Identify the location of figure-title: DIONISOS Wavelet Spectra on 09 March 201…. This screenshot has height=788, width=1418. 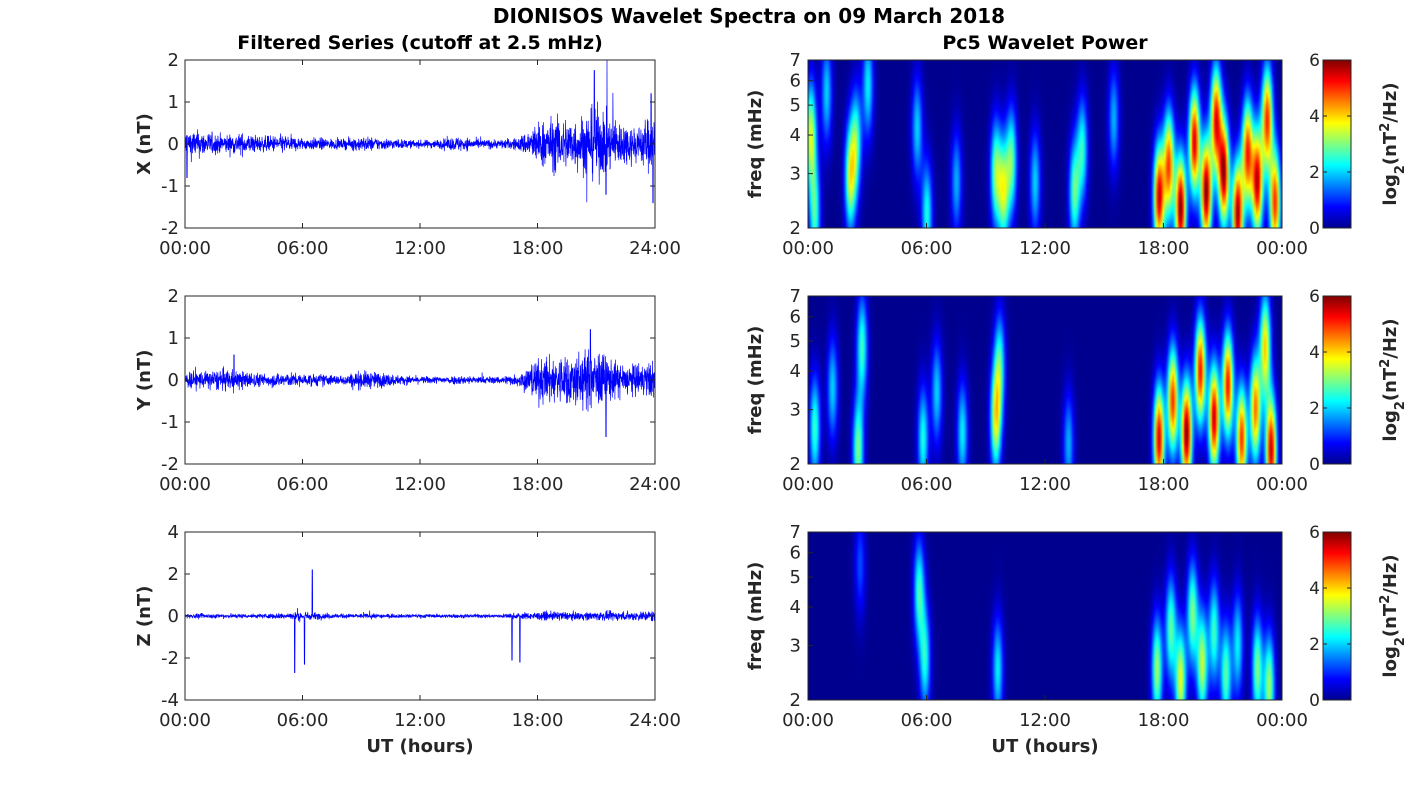
(749, 16).